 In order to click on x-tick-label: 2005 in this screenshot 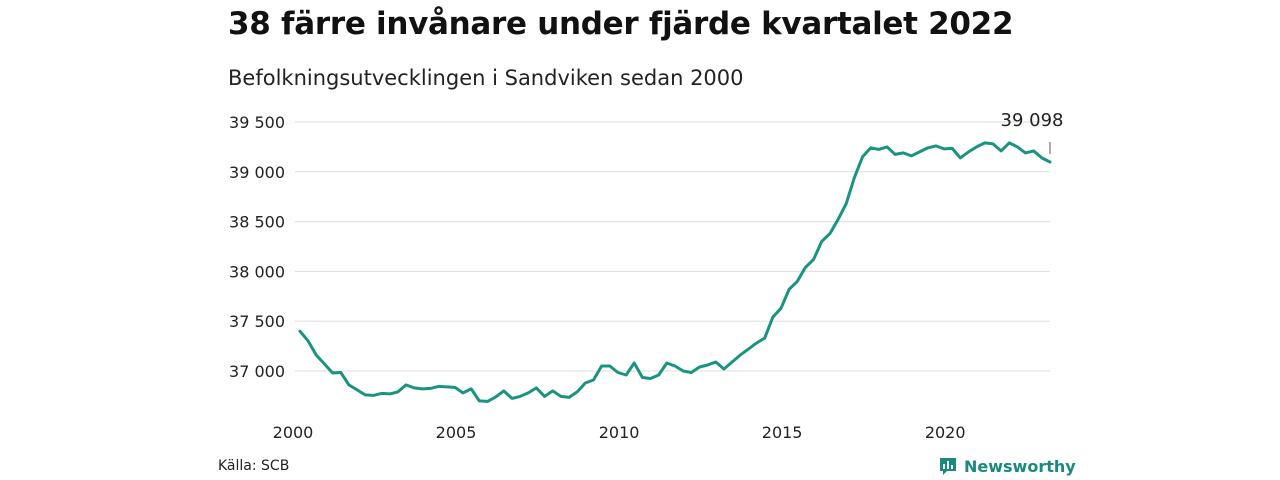, I will do `click(456, 432)`.